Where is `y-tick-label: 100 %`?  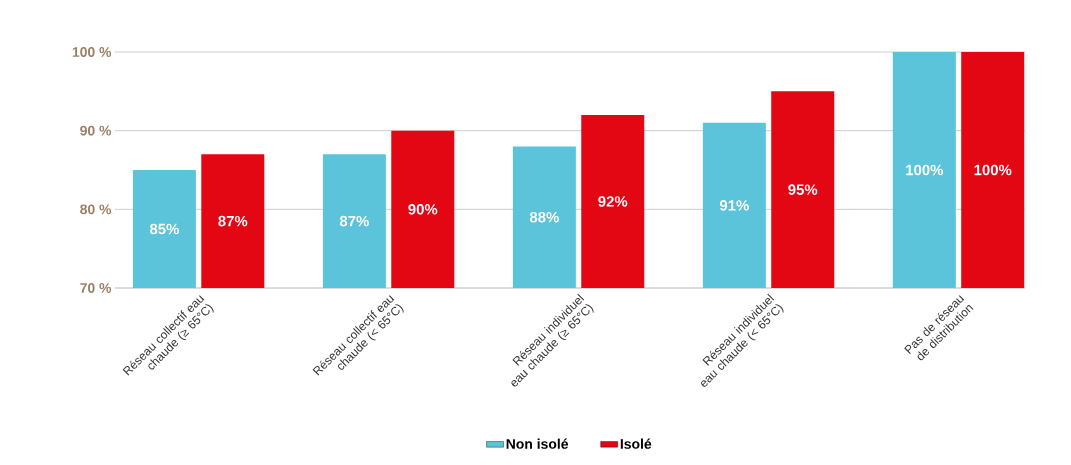 y-tick-label: 100 % is located at coordinates (92, 52).